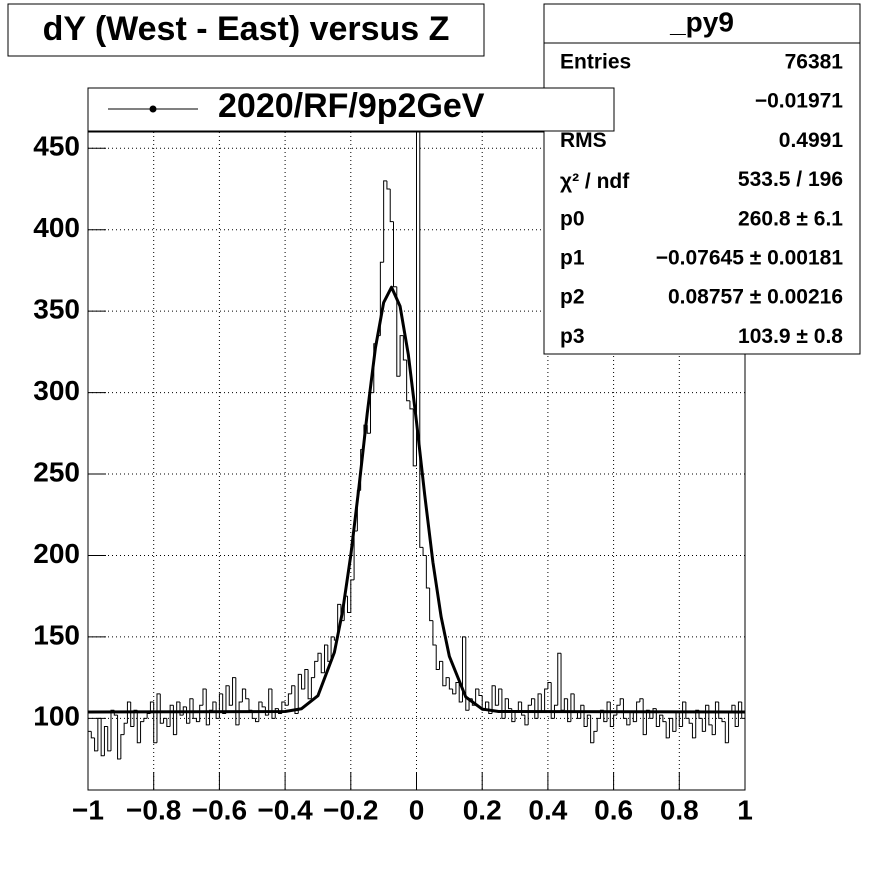 This screenshot has height=883, width=878. I want to click on y-tick-label: 400, so click(56, 227).